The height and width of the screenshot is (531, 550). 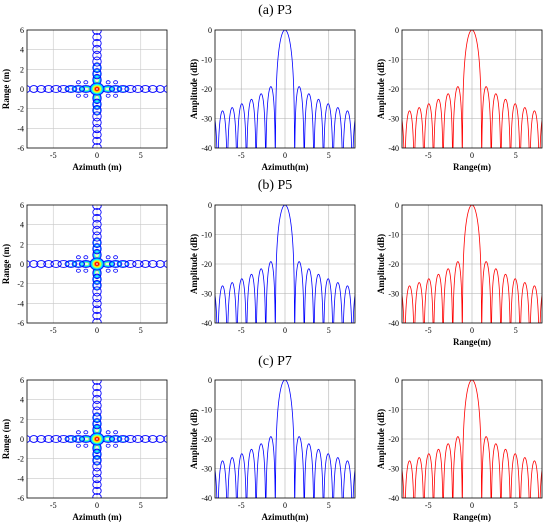 I want to click on y-axis-label: Range (m), so click(x=6, y=89).